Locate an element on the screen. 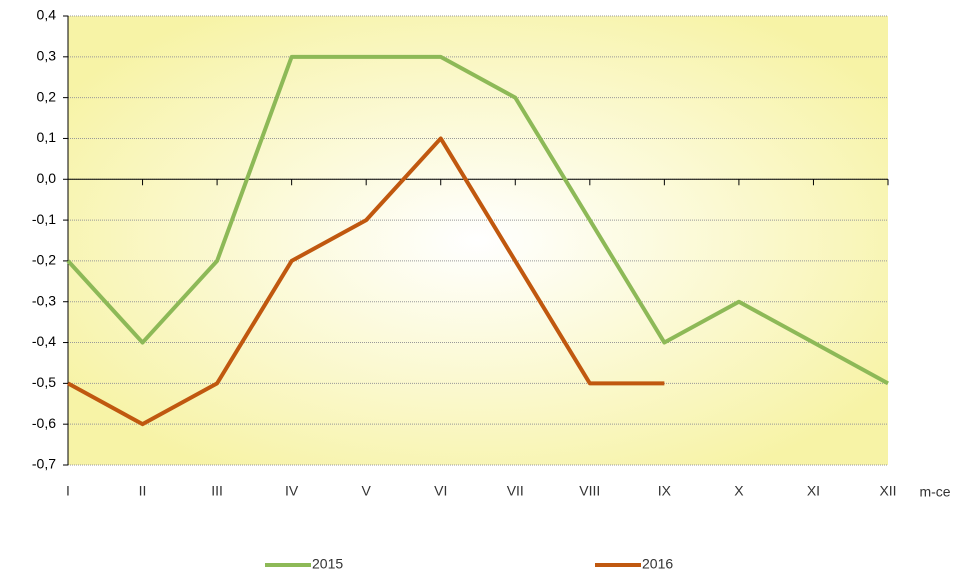 This screenshot has height=579, width=972. x-tick-label: IV is located at coordinates (292, 491).